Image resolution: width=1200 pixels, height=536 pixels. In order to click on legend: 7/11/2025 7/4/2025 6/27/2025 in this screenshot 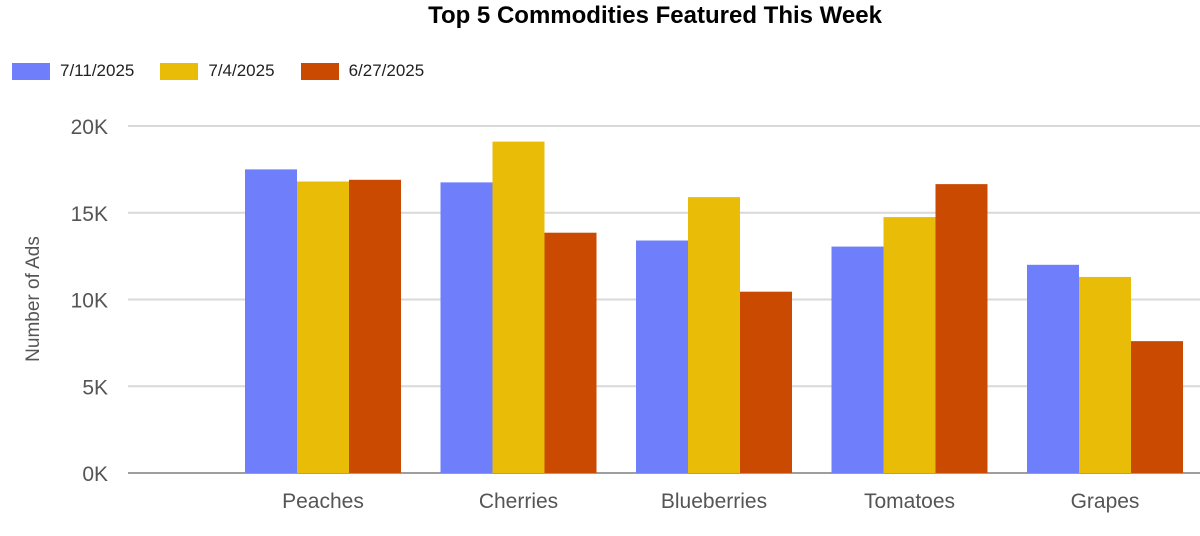, I will do `click(231, 71)`.